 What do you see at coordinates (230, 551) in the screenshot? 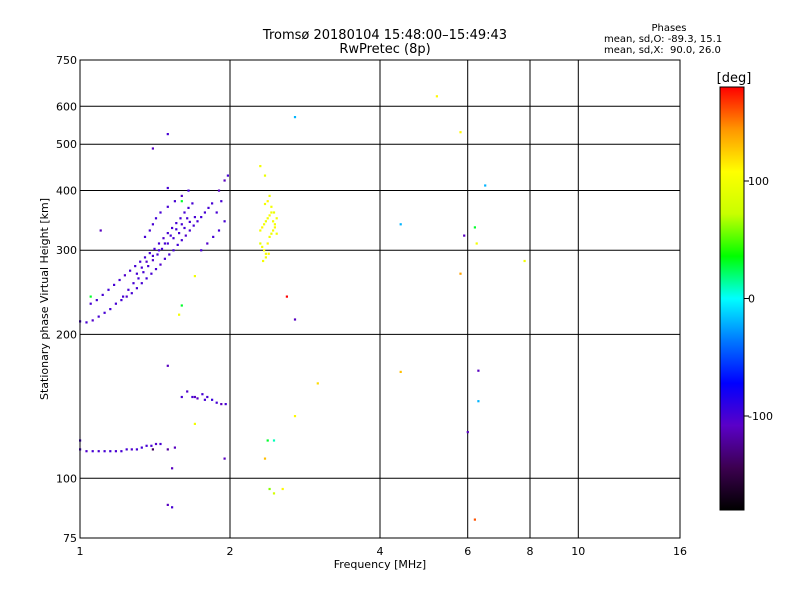
I see `x-tick-label: 2` at bounding box center [230, 551].